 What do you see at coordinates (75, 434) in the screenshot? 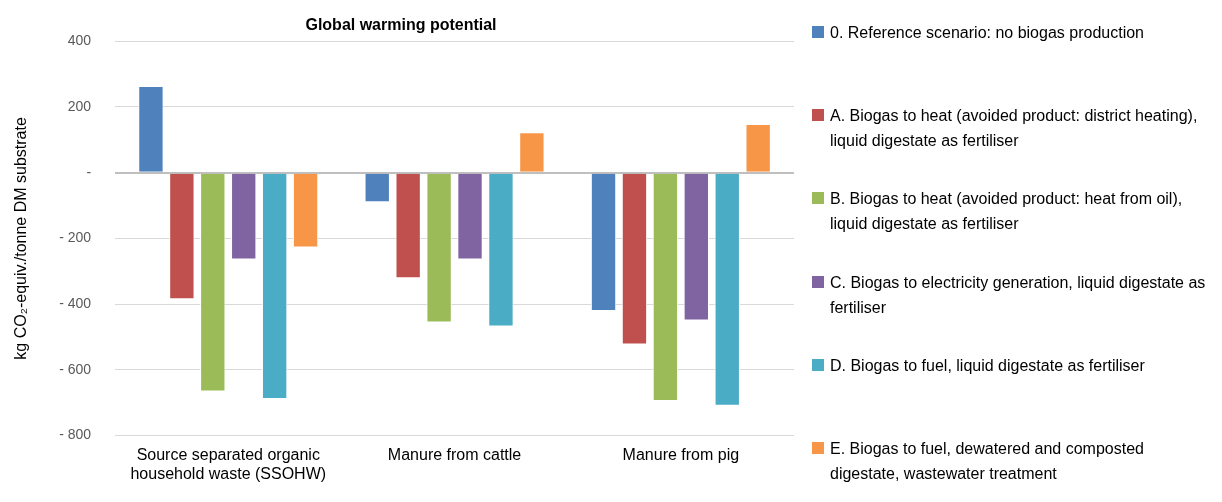
I see `y-tick-label: - 800` at bounding box center [75, 434].